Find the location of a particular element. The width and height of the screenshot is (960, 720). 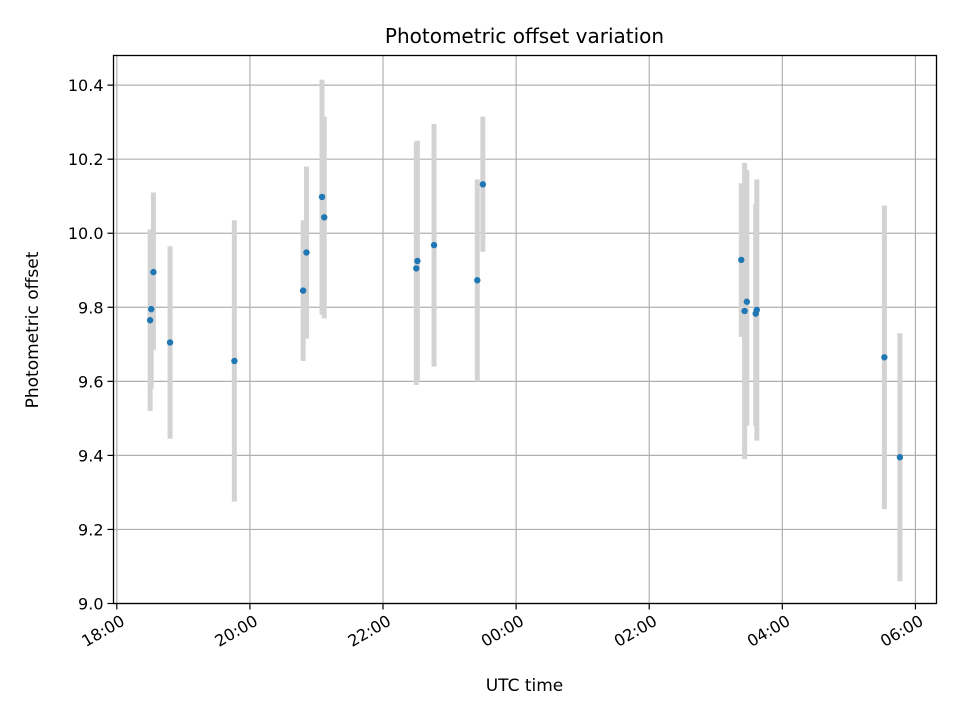

y-tick-label: 9.2 is located at coordinates (90, 529).